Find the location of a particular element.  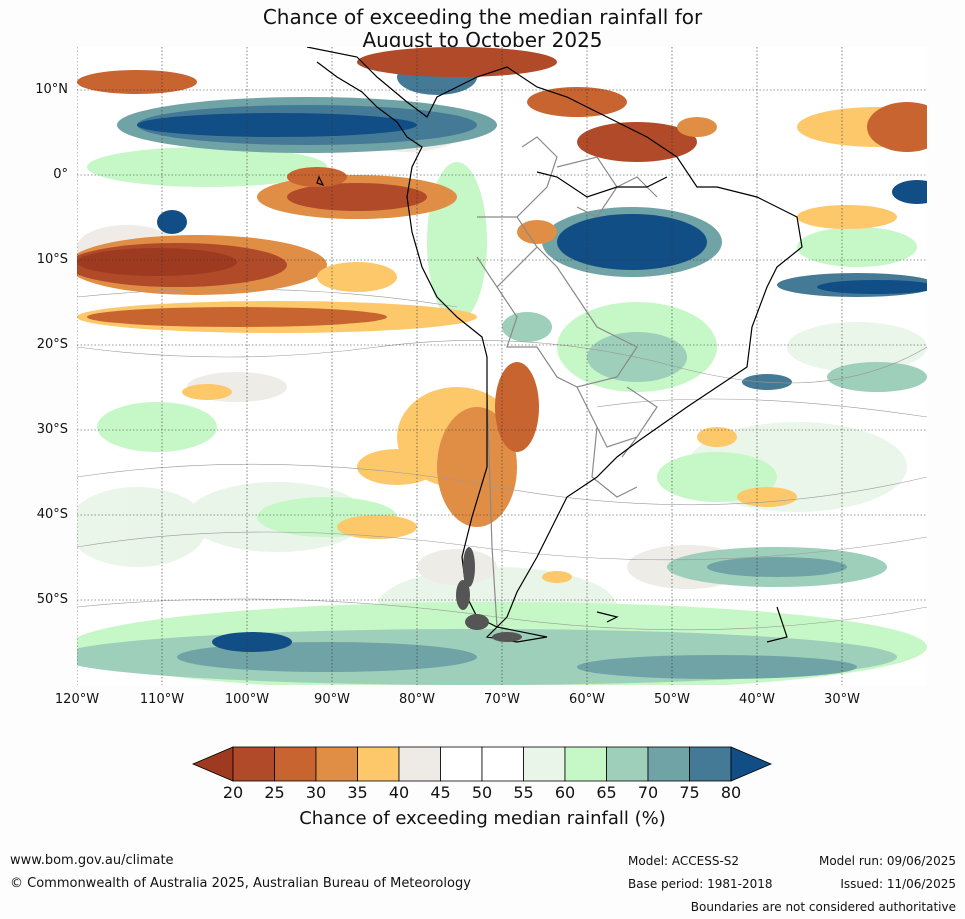

colorbar-tick: 80 is located at coordinates (731, 792).